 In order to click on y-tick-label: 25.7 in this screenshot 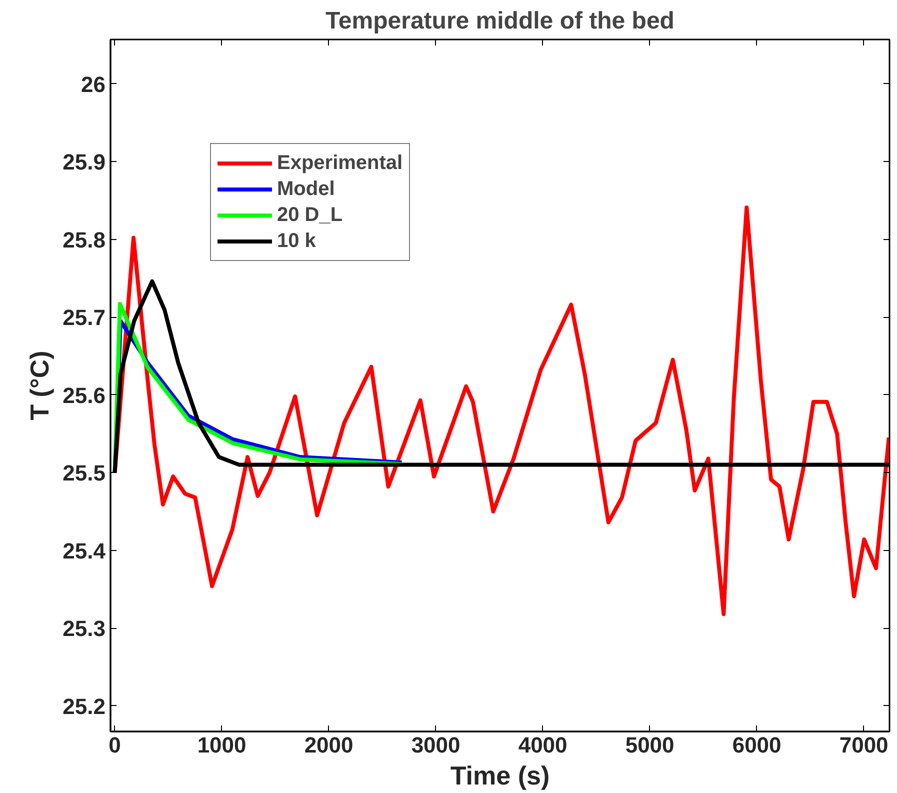, I will do `click(84, 317)`.